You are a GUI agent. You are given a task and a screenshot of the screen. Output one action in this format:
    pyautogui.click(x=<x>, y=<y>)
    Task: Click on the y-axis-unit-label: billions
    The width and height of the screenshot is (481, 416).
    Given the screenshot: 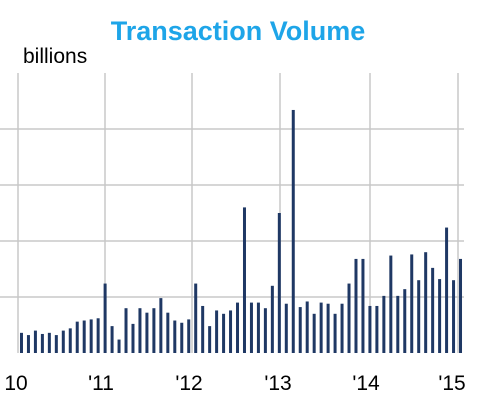 What is the action you would take?
    pyautogui.click(x=55, y=56)
    